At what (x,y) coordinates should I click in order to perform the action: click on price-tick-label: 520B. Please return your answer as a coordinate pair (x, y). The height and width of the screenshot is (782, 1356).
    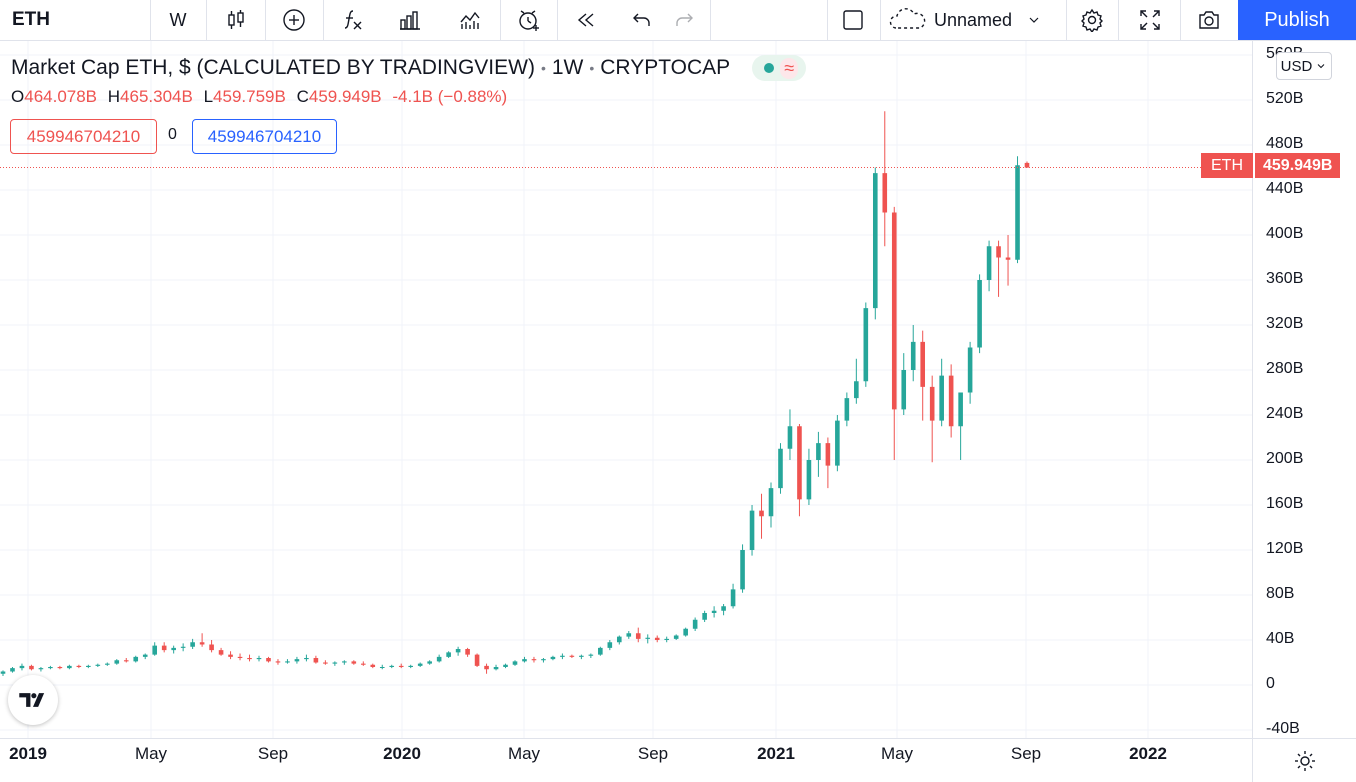
    Looking at the image, I should click on (1285, 98).